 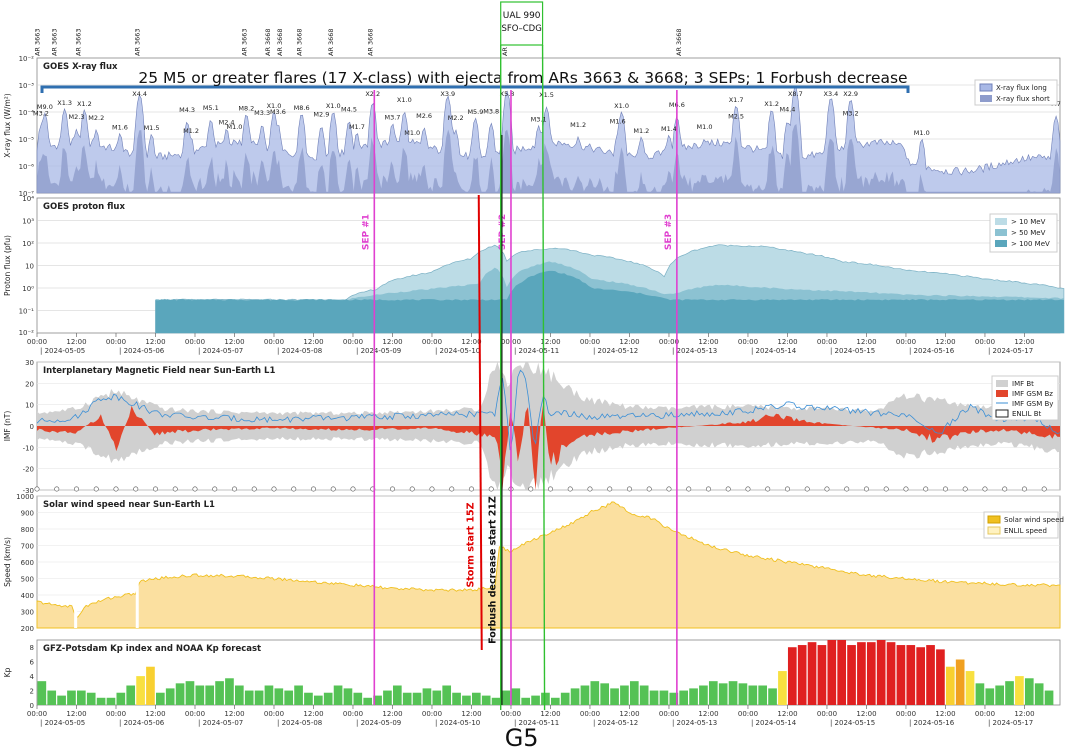 I want to click on flare-label: M3.6, so click(x=278, y=112).